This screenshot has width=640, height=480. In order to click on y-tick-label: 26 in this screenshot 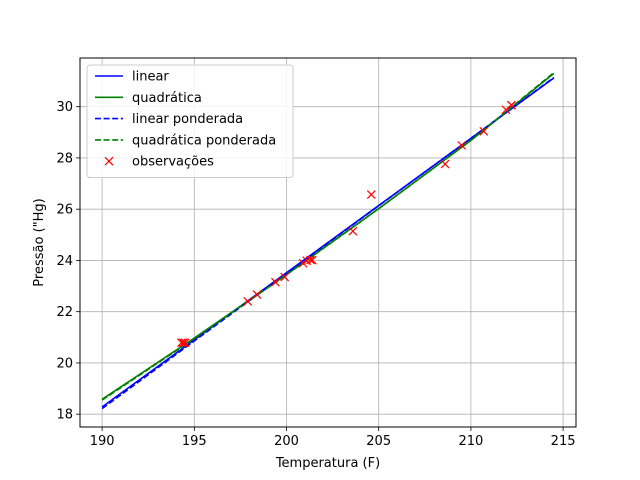, I will do `click(64, 210)`.